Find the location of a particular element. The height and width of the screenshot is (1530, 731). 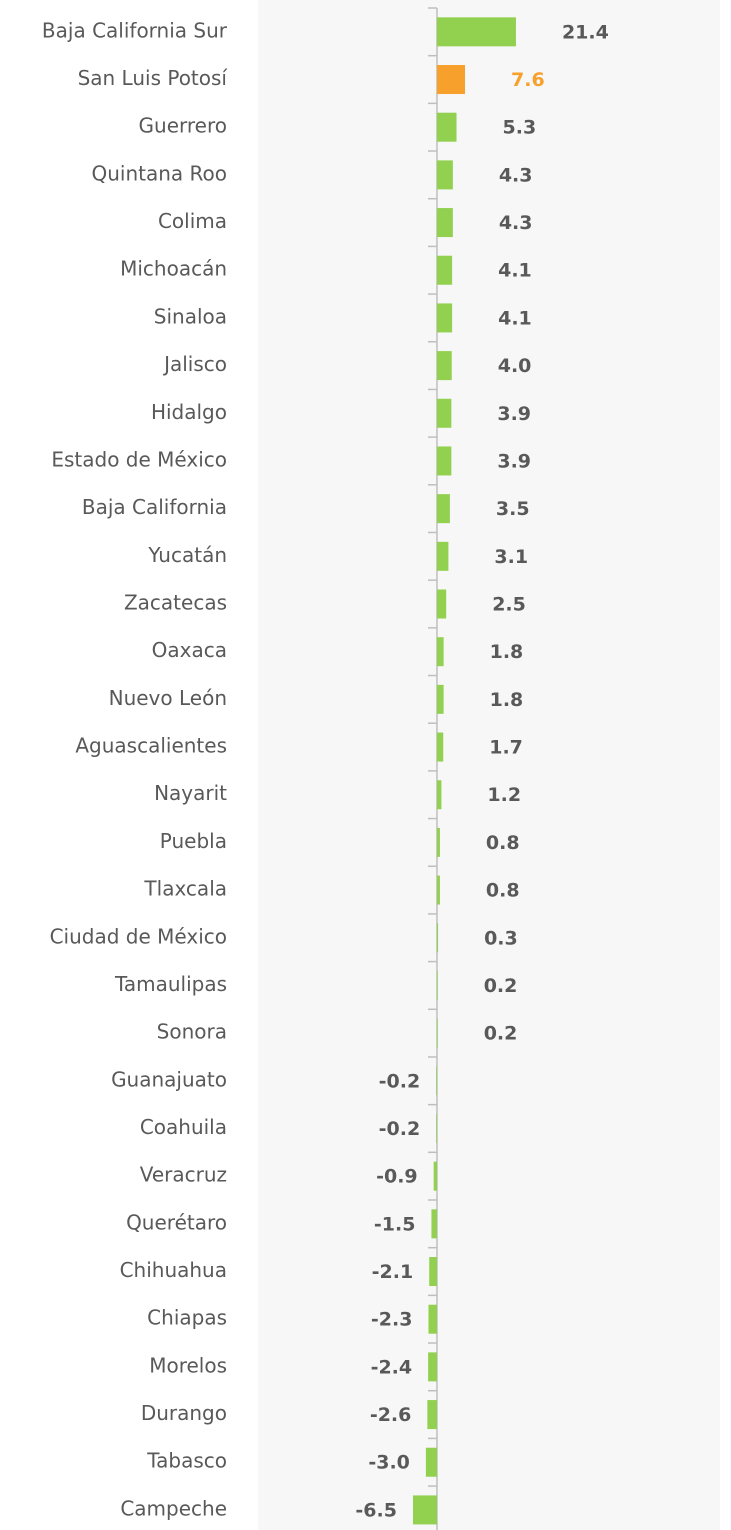

category-label: Tabasco is located at coordinates (186, 1461).